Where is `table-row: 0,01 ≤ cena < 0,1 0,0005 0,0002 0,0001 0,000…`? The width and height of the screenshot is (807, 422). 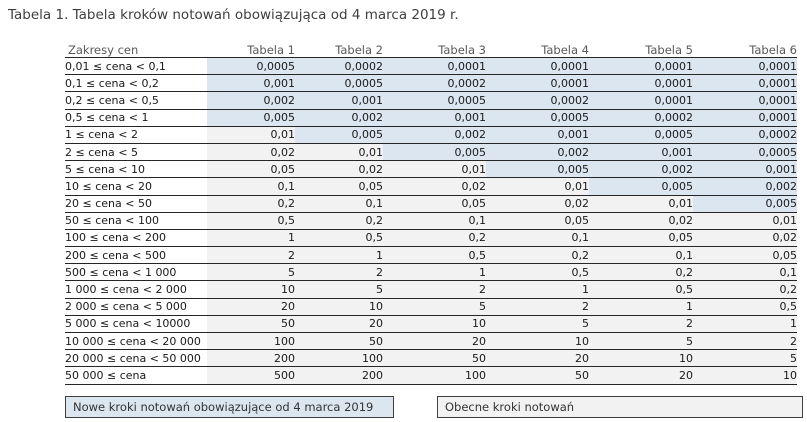 table-row: 0,01 ≤ cena < 0,1 0,0005 0,0002 0,0001 0,000… is located at coordinates (431, 66).